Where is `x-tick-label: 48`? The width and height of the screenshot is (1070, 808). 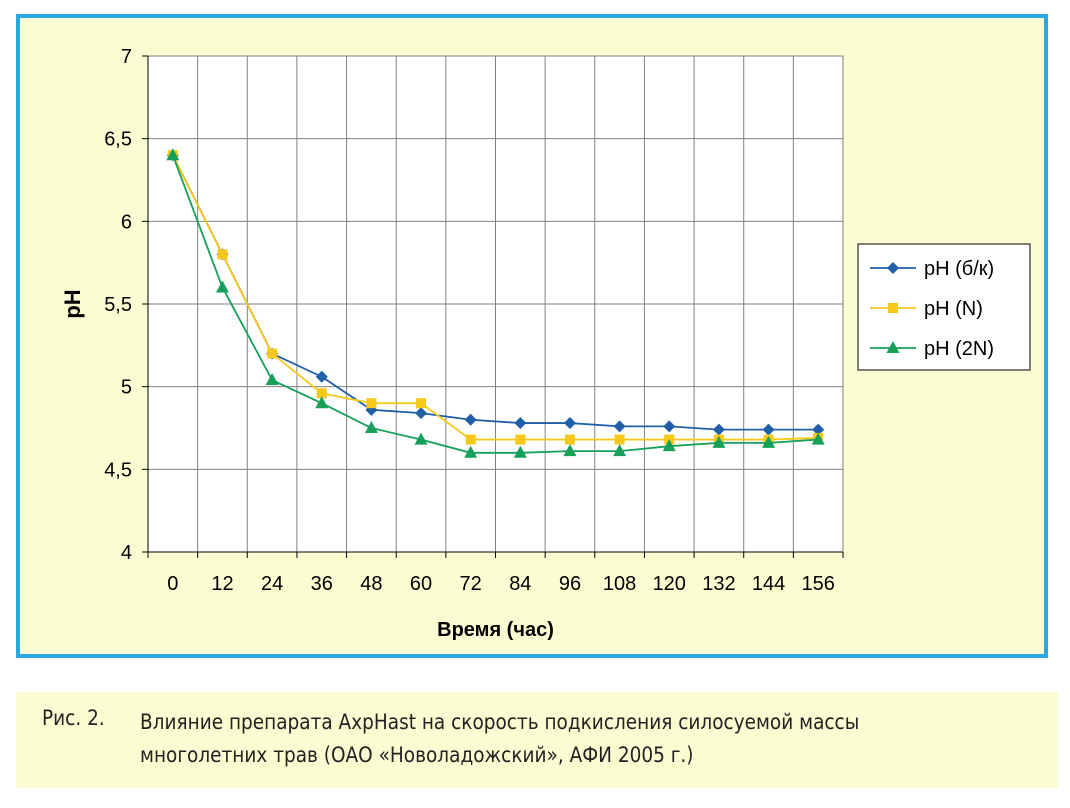
x-tick-label: 48 is located at coordinates (371, 584).